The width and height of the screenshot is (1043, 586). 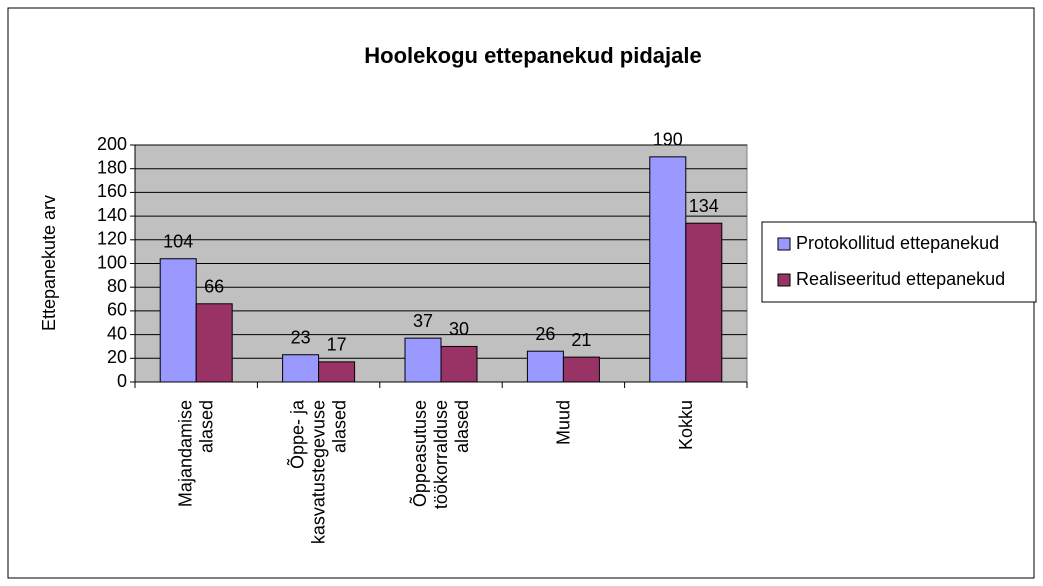 What do you see at coordinates (459, 329) in the screenshot?
I see `value-label: 30` at bounding box center [459, 329].